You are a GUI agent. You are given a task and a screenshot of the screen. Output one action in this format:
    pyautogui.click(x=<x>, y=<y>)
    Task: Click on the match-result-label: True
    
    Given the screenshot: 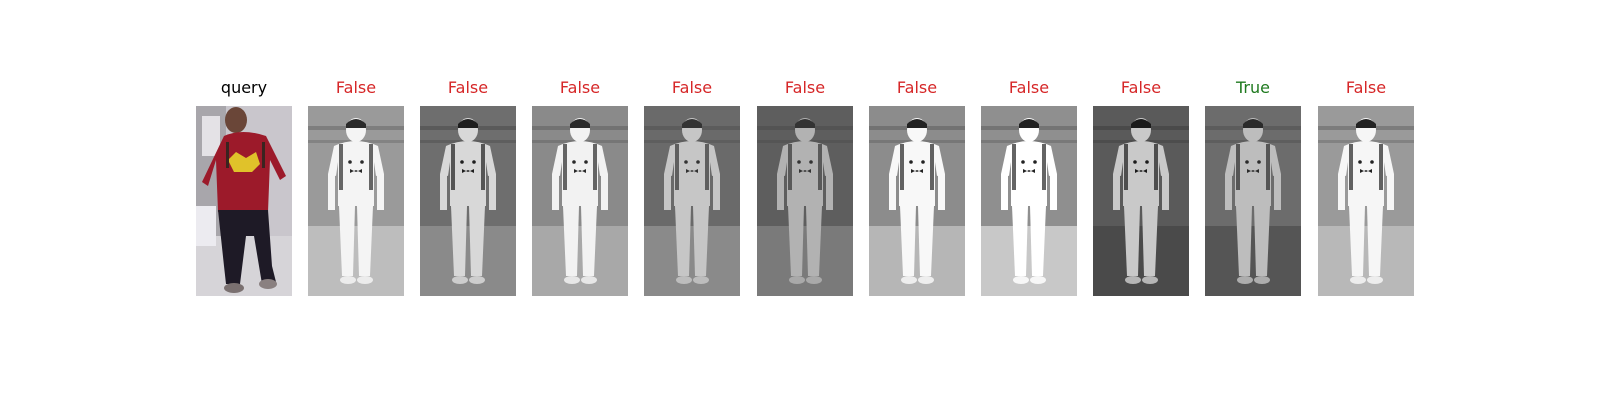 What is the action you would take?
    pyautogui.click(x=1253, y=87)
    